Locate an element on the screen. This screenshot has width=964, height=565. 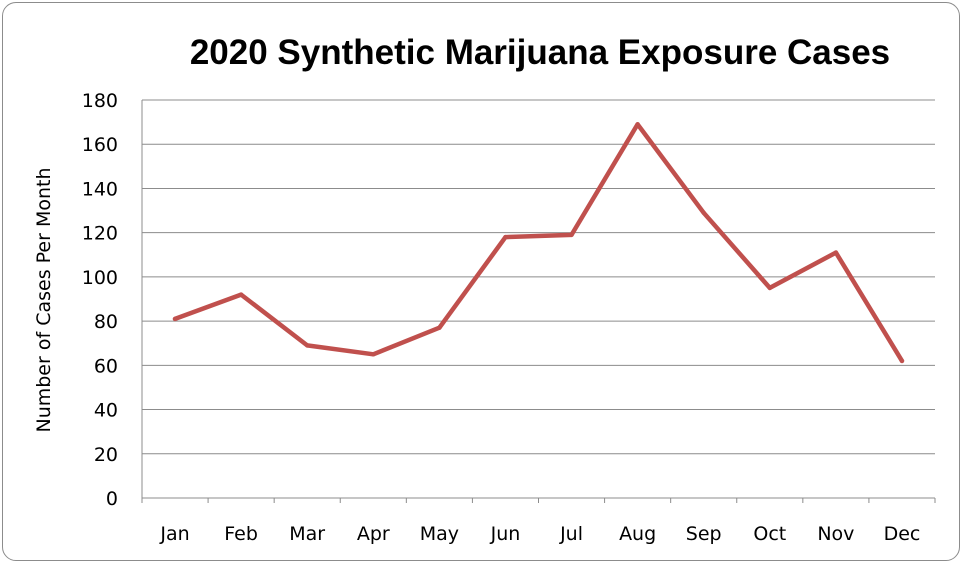
y-tick-label: 60 is located at coordinates (106, 366).